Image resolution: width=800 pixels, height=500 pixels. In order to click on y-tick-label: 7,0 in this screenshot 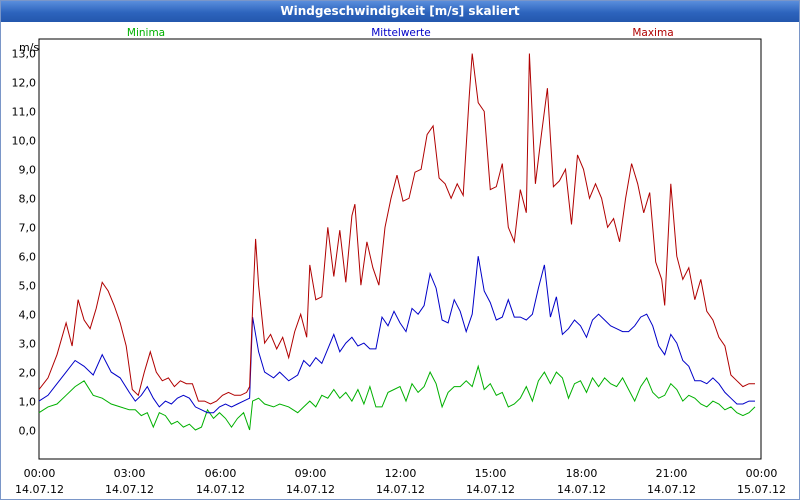, I will do `click(28, 228)`.